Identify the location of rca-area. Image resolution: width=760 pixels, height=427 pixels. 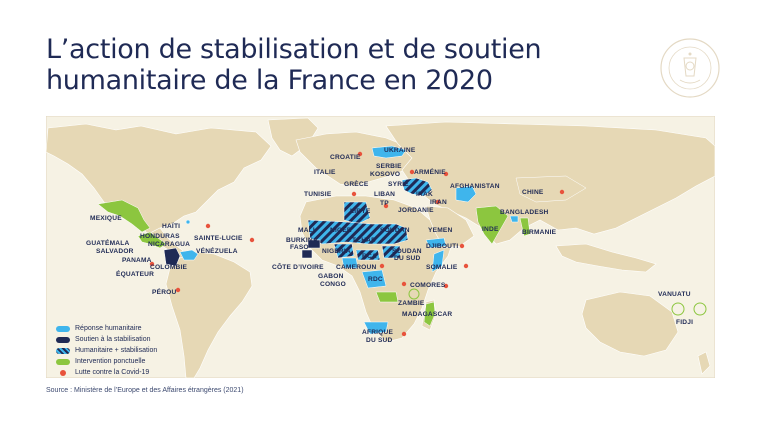
(368, 255).